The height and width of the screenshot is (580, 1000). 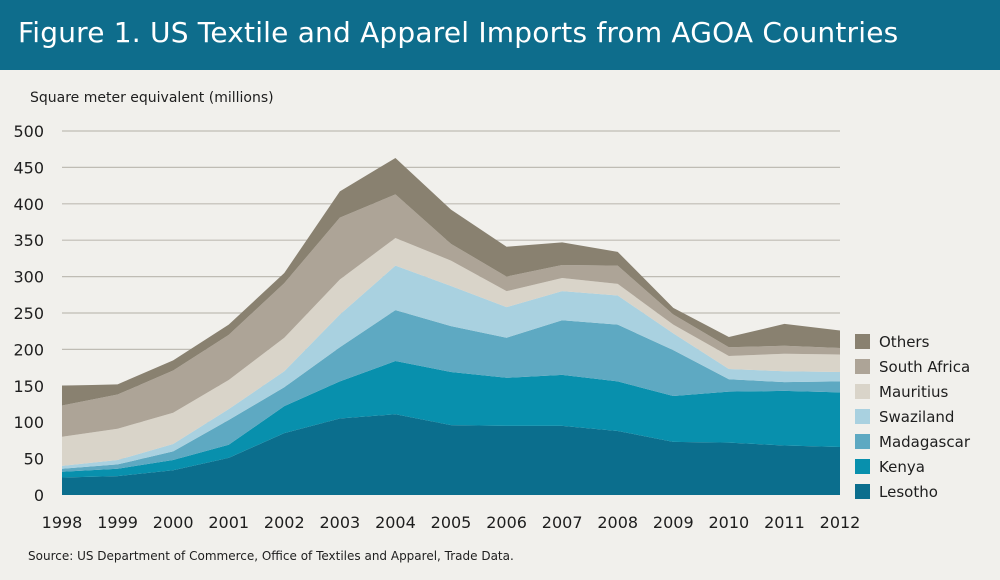 What do you see at coordinates (28, 349) in the screenshot?
I see `y-tick-label: 200` at bounding box center [28, 349].